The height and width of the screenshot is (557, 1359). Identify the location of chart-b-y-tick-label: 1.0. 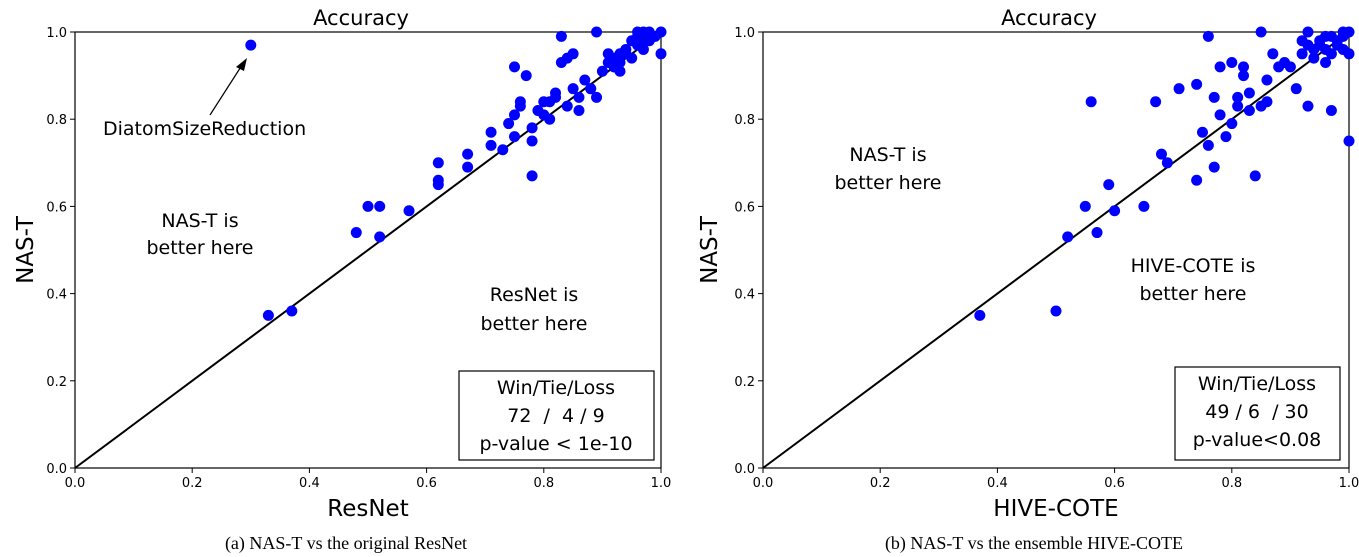
(744, 33).